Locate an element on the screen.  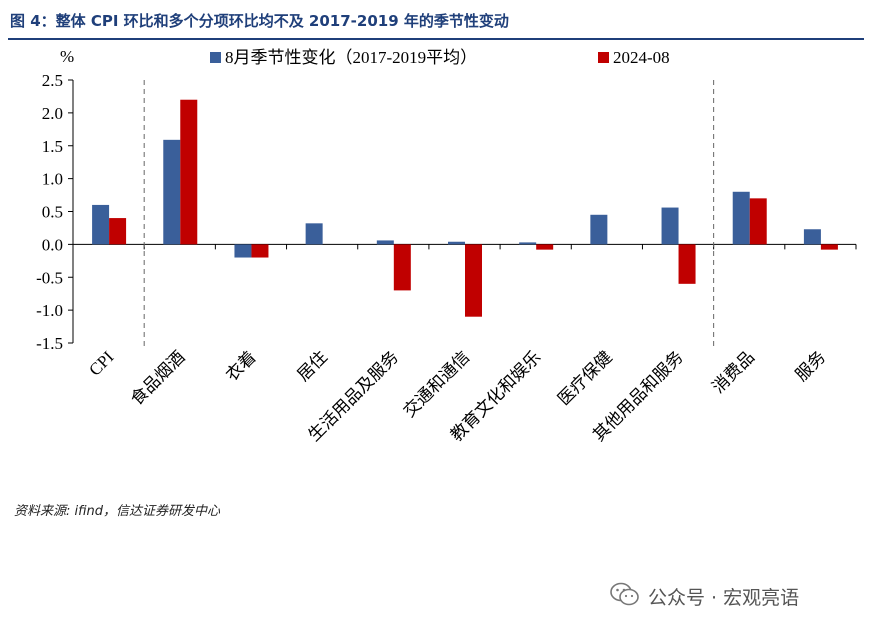
legend-label: 8月季节性变化（2017-2019平均） is located at coordinates (351, 57).